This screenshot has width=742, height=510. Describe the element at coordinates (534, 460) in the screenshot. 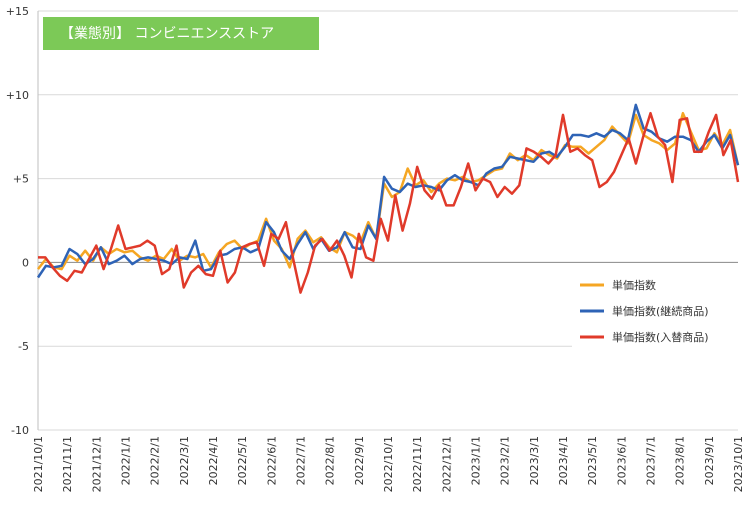

I see `x-tick-label: 2023/3/1` at that location.